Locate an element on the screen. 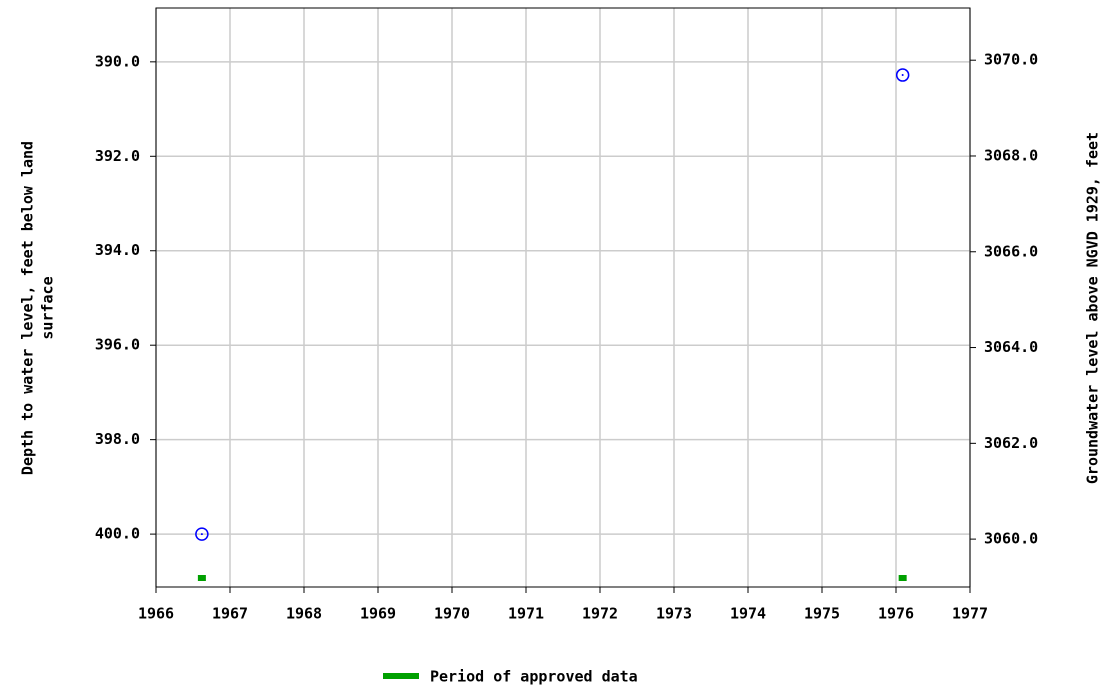 The height and width of the screenshot is (691, 1105). y-tick-label: 396.0 is located at coordinates (117, 345).